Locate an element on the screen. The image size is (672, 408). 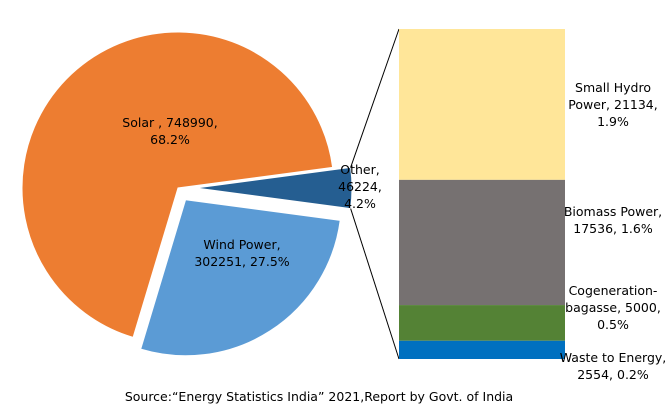
bar-segment-waste-to-energy is located at coordinates (482, 349).